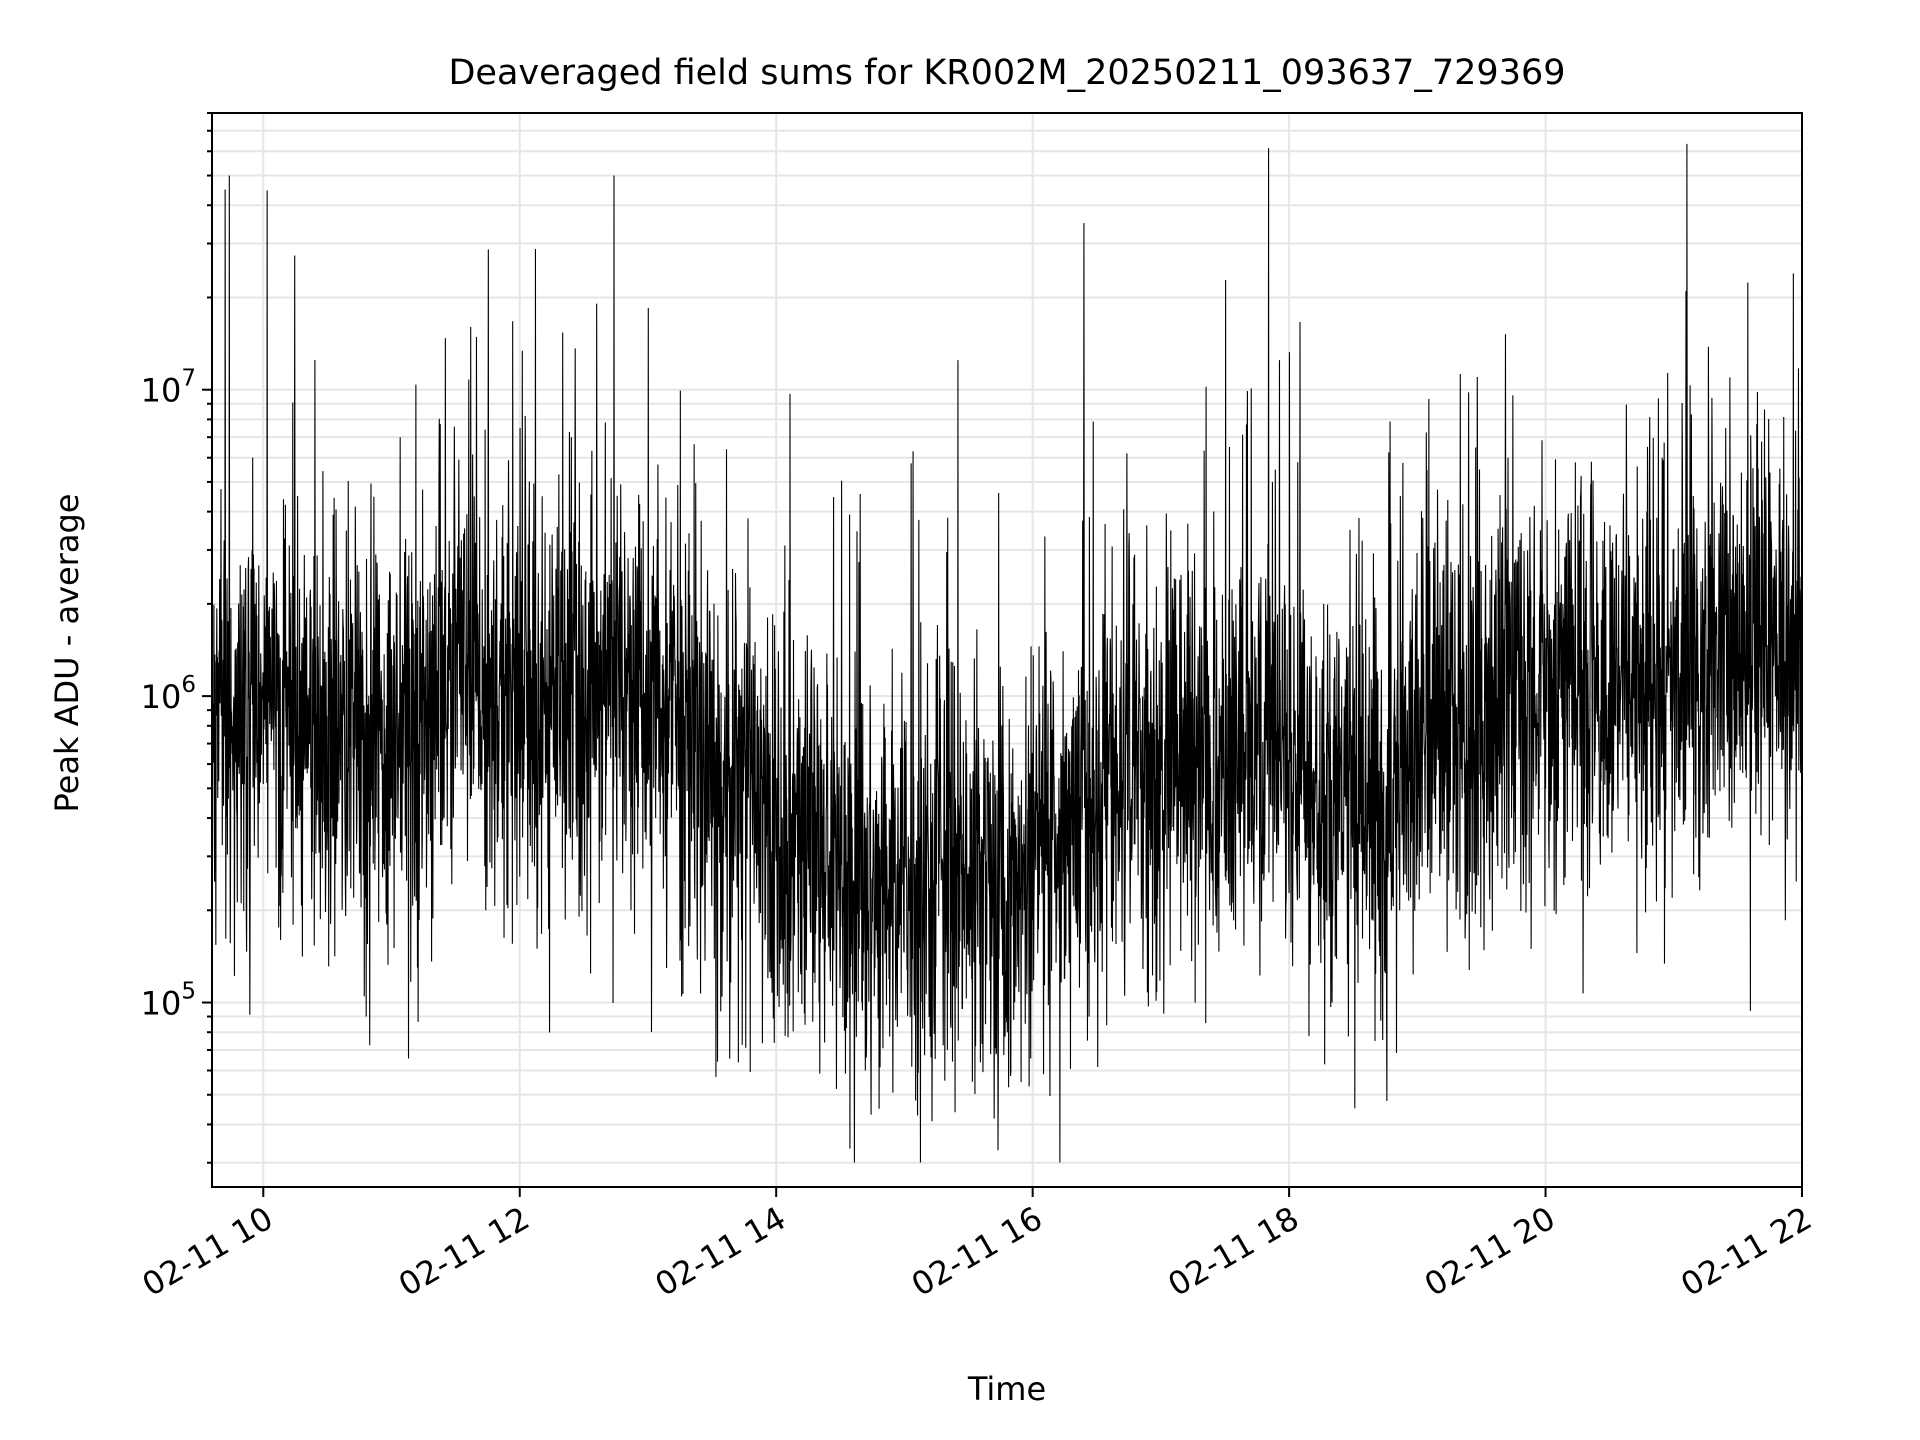 The width and height of the screenshot is (1920, 1440). What do you see at coordinates (168, 1001) in the screenshot?
I see `y-tick-label: 10⁵` at bounding box center [168, 1001].